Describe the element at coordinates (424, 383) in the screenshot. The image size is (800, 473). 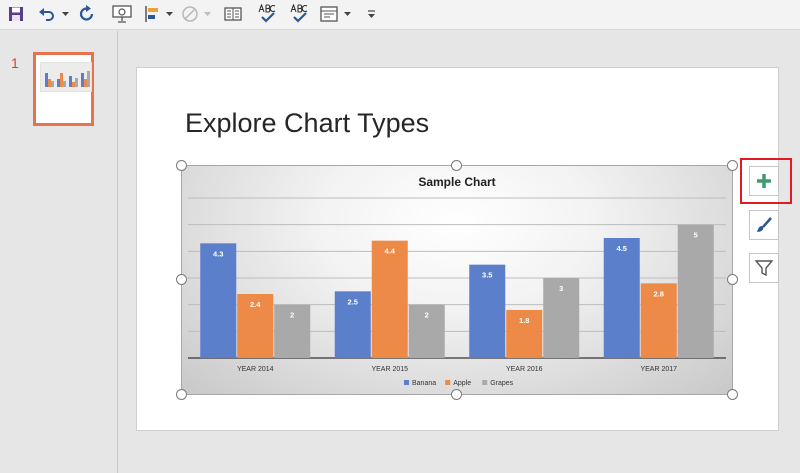
I see `legend-label-banana: Banana` at that location.